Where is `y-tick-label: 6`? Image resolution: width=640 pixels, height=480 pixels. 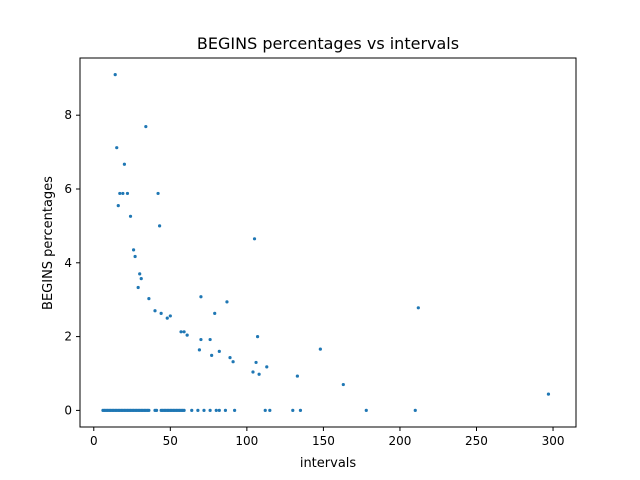 y-tick-label: 6 is located at coordinates (68, 189).